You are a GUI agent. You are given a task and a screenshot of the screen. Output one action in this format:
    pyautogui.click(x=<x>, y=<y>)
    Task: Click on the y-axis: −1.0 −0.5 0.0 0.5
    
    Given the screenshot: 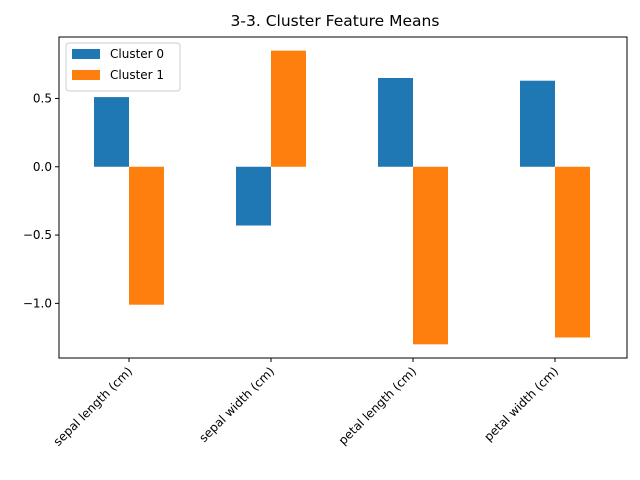 What is the action you would take?
    pyautogui.click(x=41, y=200)
    